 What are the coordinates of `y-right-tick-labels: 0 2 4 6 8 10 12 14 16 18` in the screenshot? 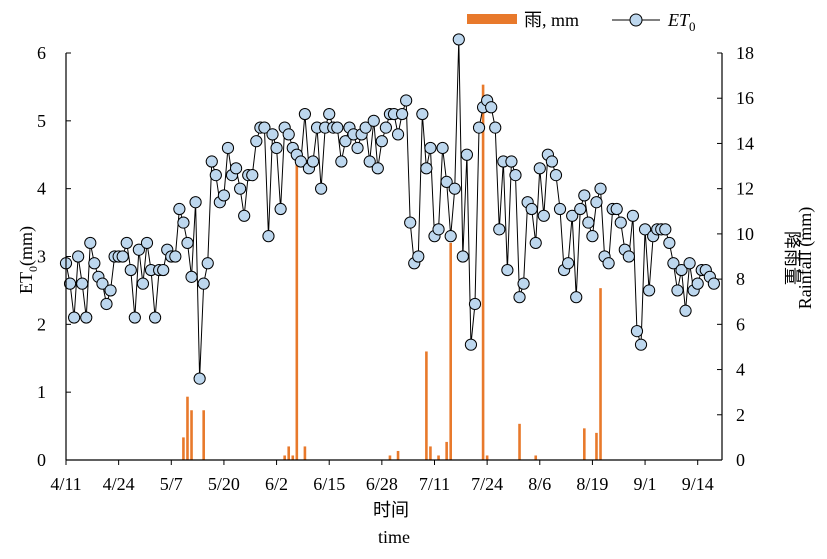 It's located at (745, 256).